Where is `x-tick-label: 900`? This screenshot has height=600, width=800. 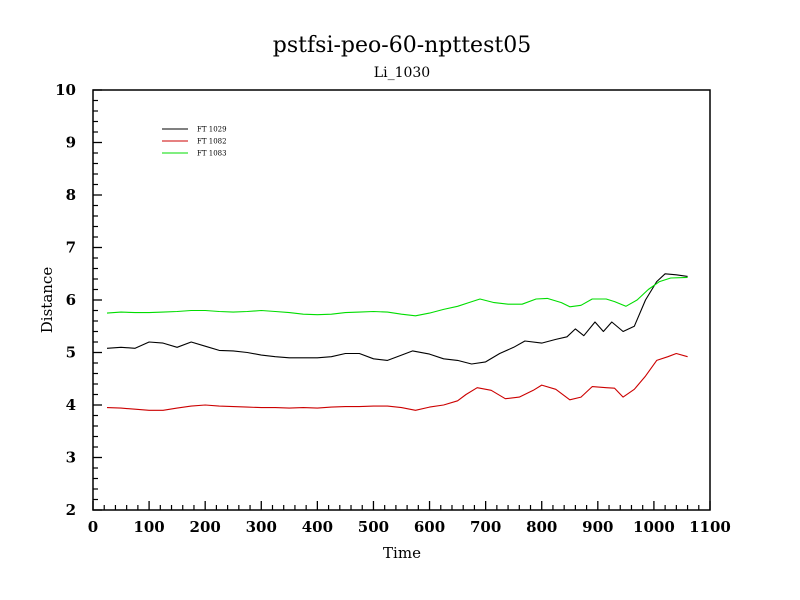 x-tick-label: 900 is located at coordinates (597, 527).